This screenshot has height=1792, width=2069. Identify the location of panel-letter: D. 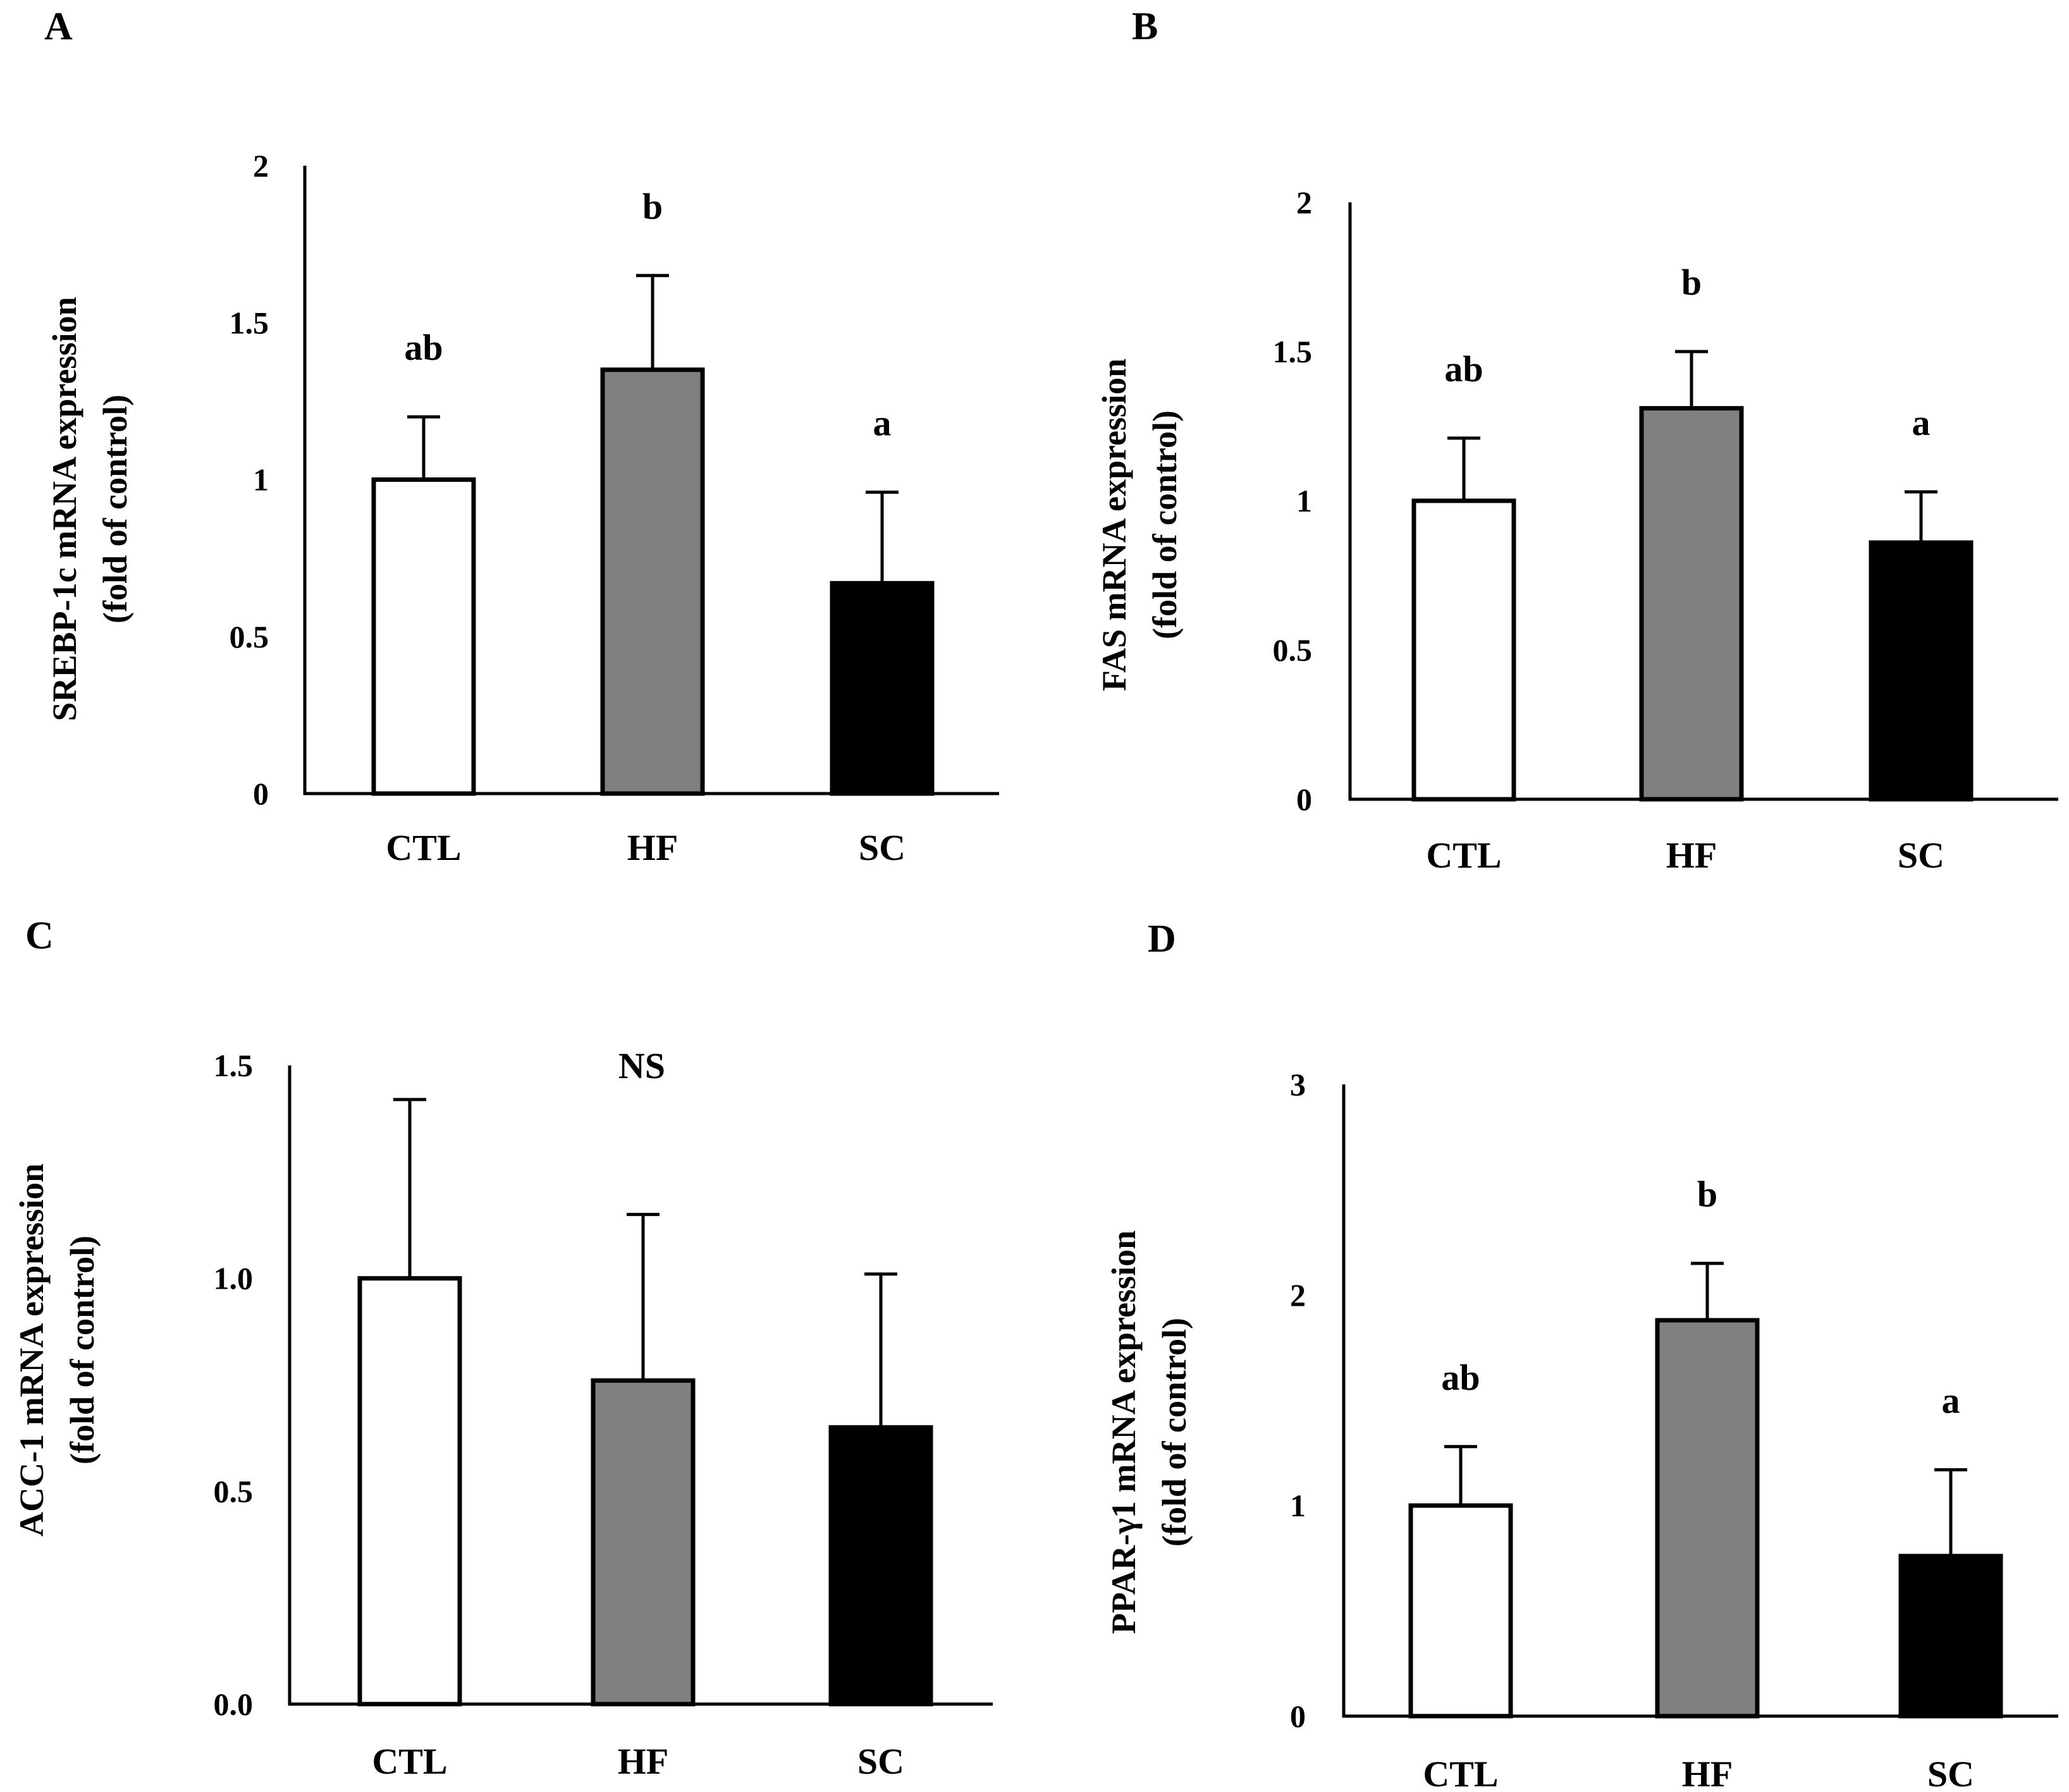
(1162, 938).